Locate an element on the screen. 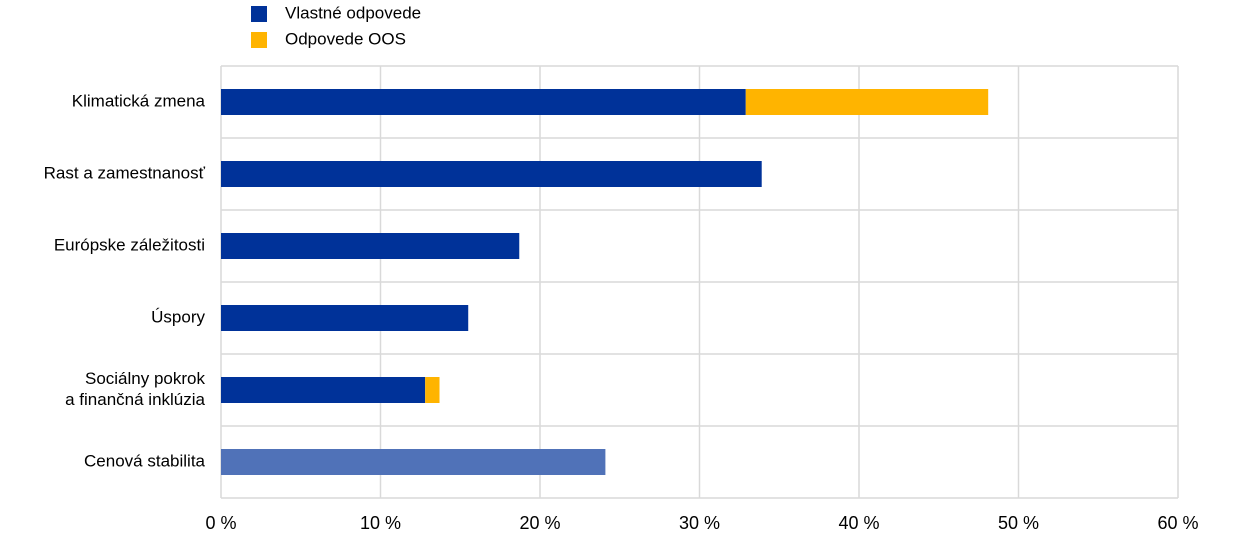 The width and height of the screenshot is (1240, 544). y-tick-label: Cenová stabilita is located at coordinates (145, 460).